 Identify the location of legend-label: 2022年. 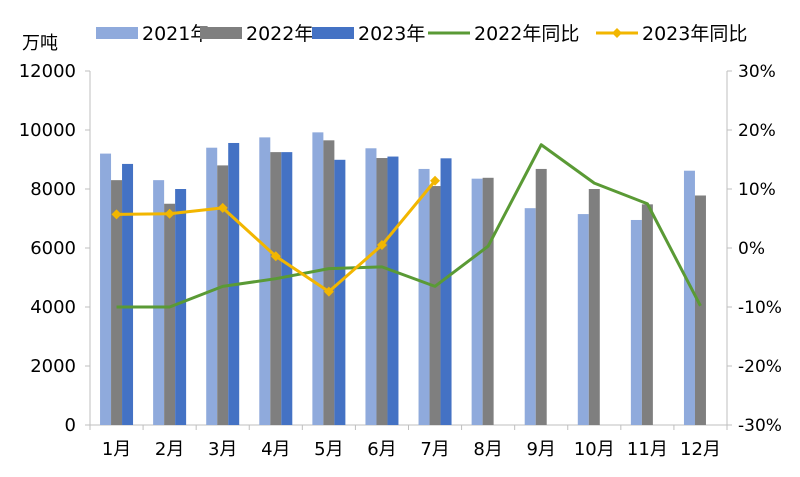
(279, 34).